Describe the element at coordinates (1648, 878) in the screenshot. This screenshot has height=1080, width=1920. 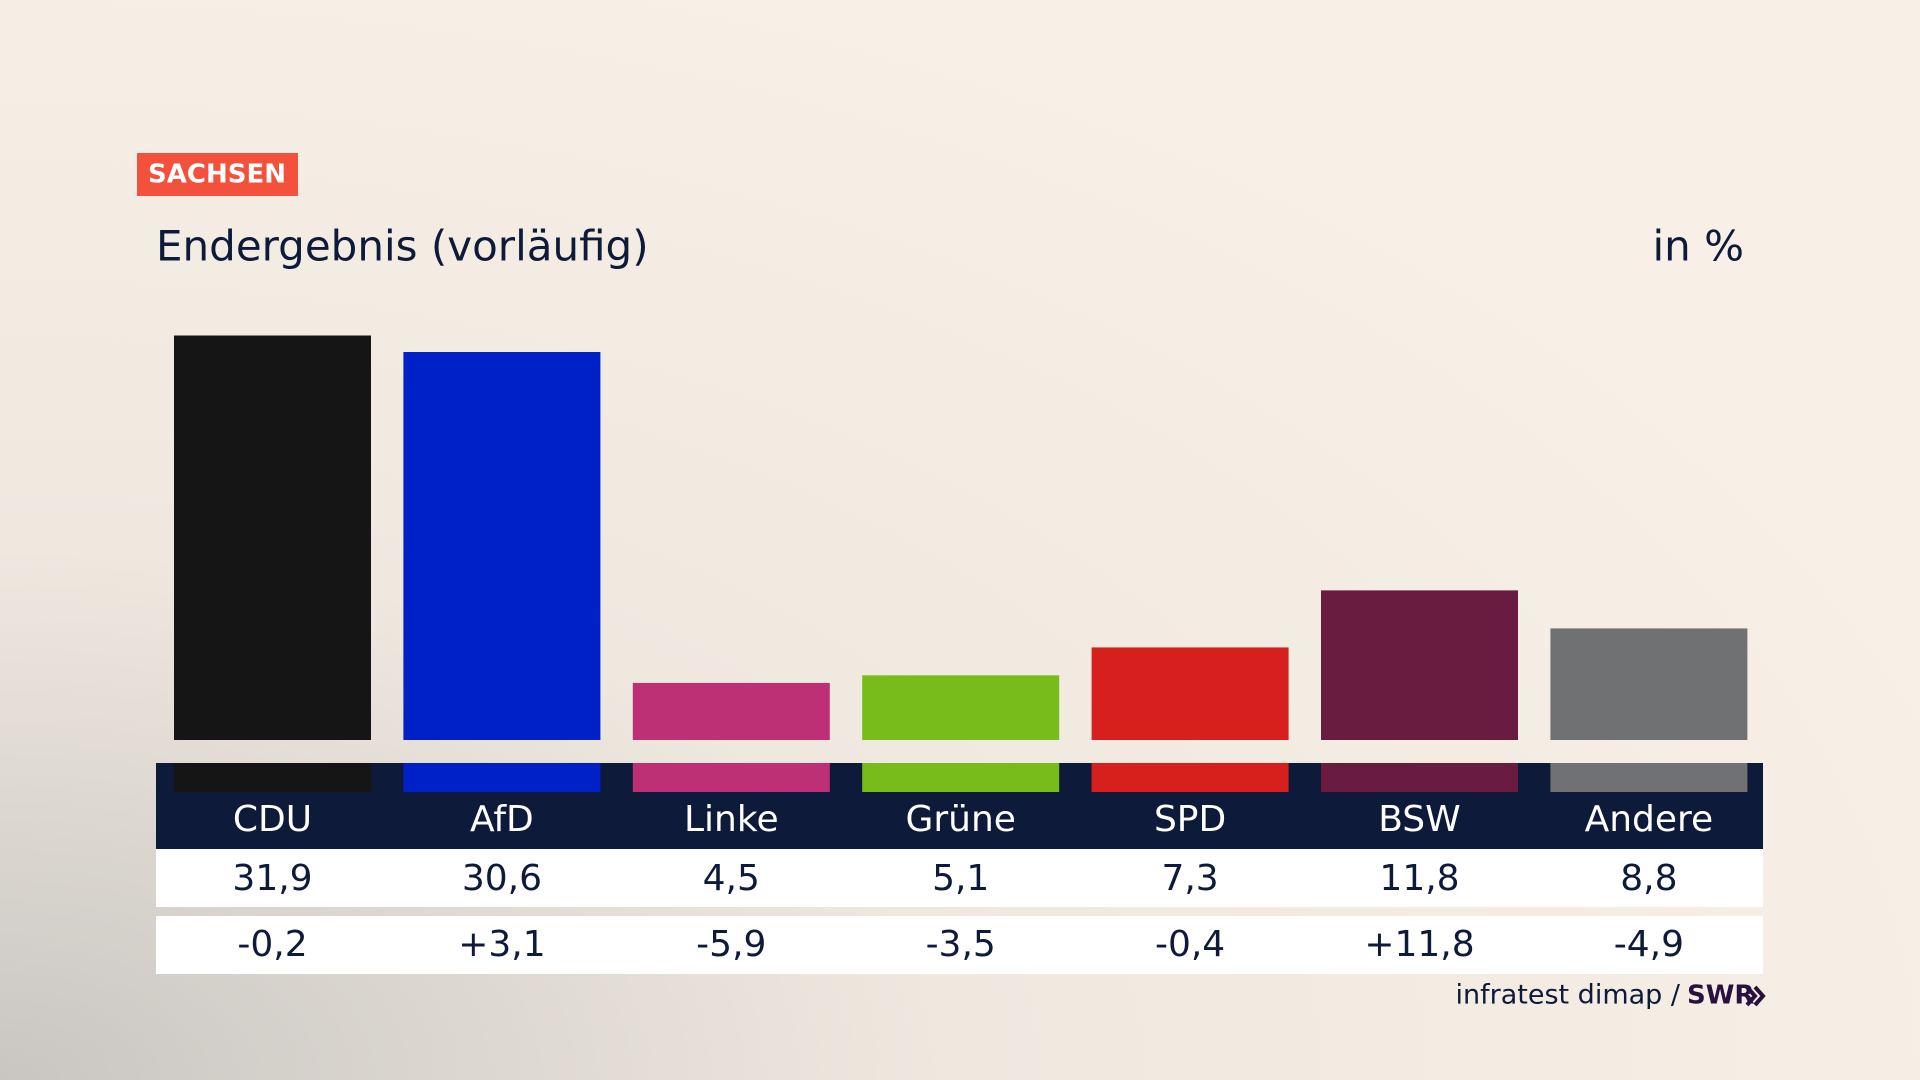
I see `value-label: 8,8` at that location.